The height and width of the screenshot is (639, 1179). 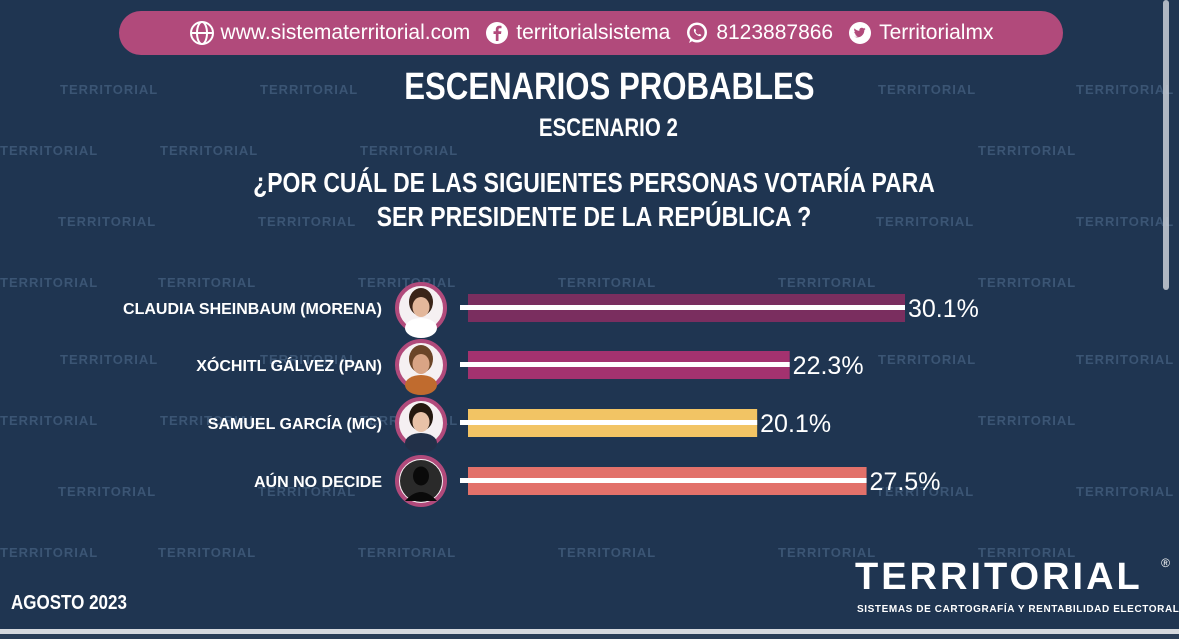 I want to click on survey-date: AGOSTO 2023, so click(x=69, y=603).